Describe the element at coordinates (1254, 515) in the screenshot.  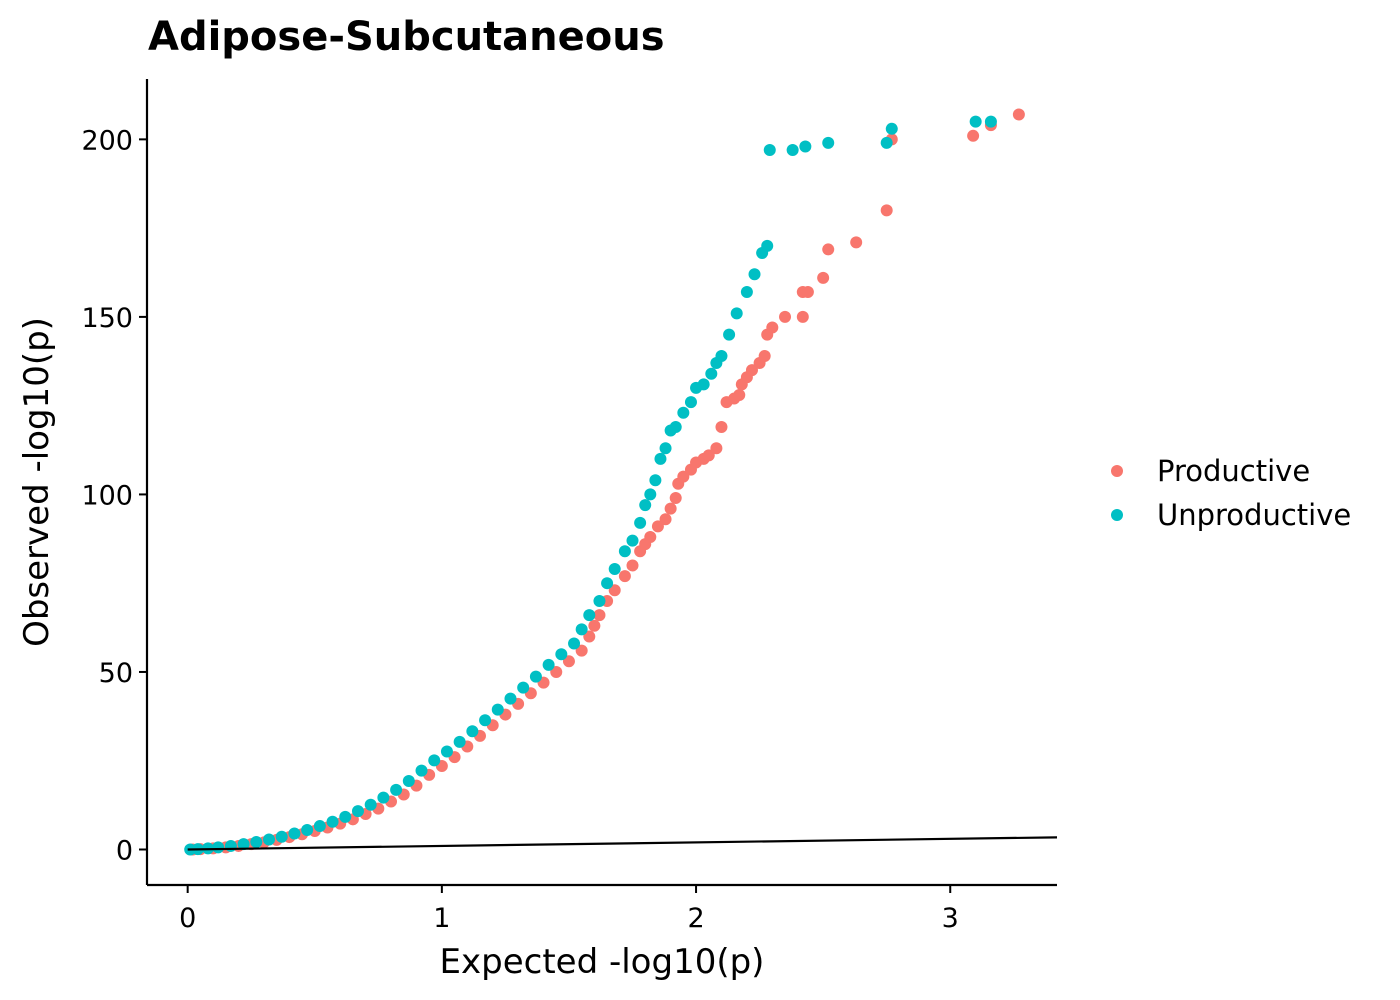
I see `legend-label: Unproductive` at that location.